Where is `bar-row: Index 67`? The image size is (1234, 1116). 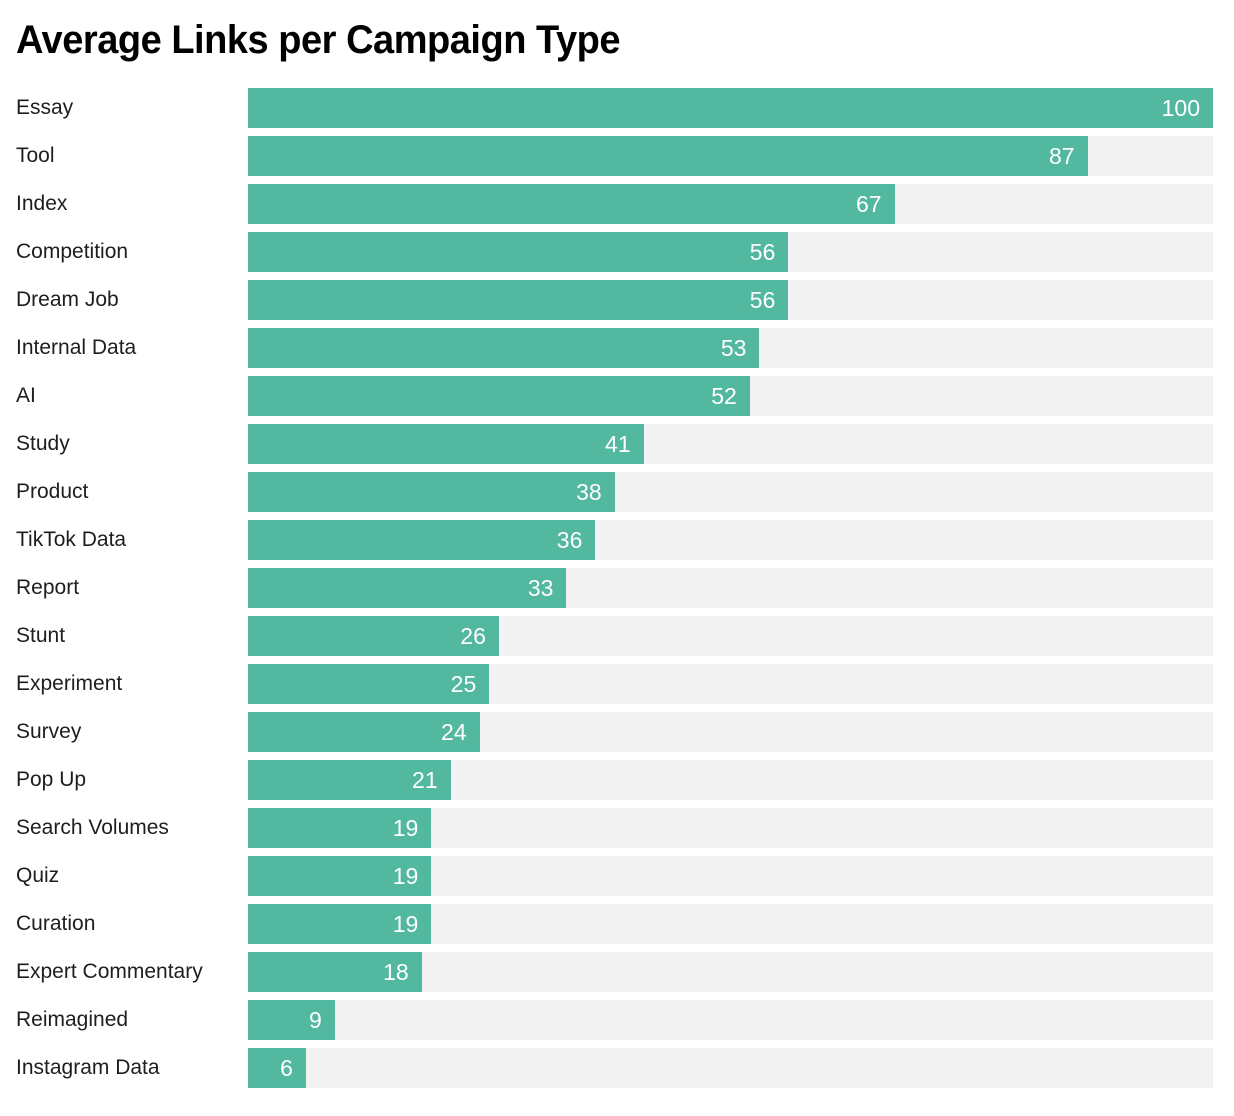 bar-row: Index 67 is located at coordinates (614, 204).